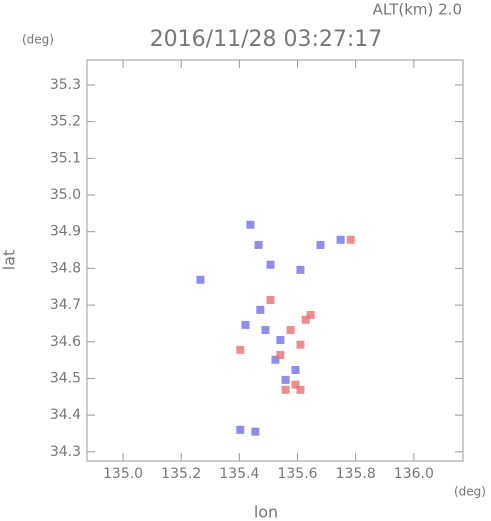 Image resolution: width=491 pixels, height=521 pixels. What do you see at coordinates (9, 260) in the screenshot?
I see `y-axis-label: lat` at bounding box center [9, 260].